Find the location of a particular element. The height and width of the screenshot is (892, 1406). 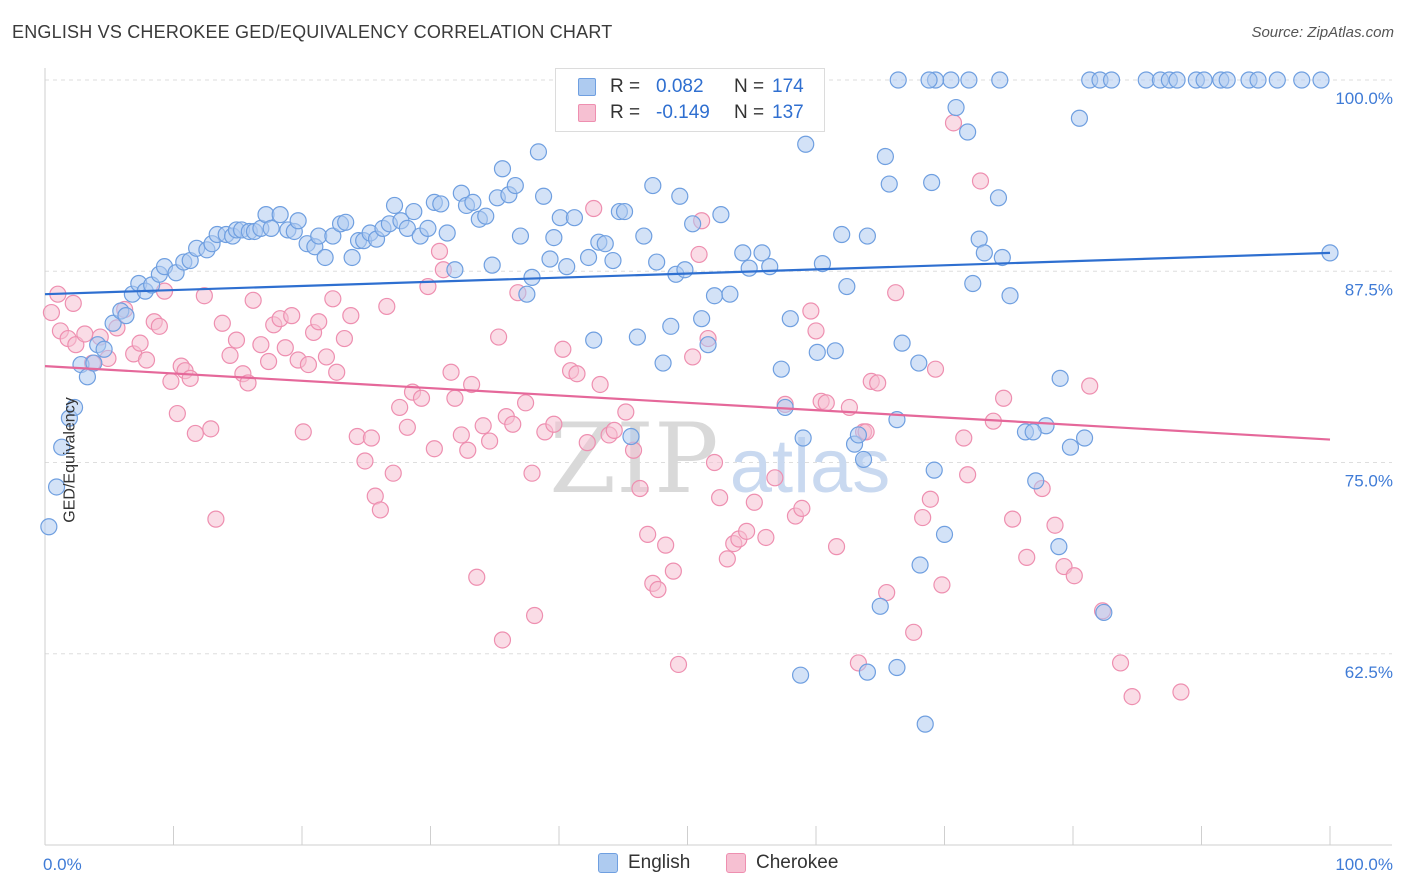

english-r-label: R = is located at coordinates (625, 86).